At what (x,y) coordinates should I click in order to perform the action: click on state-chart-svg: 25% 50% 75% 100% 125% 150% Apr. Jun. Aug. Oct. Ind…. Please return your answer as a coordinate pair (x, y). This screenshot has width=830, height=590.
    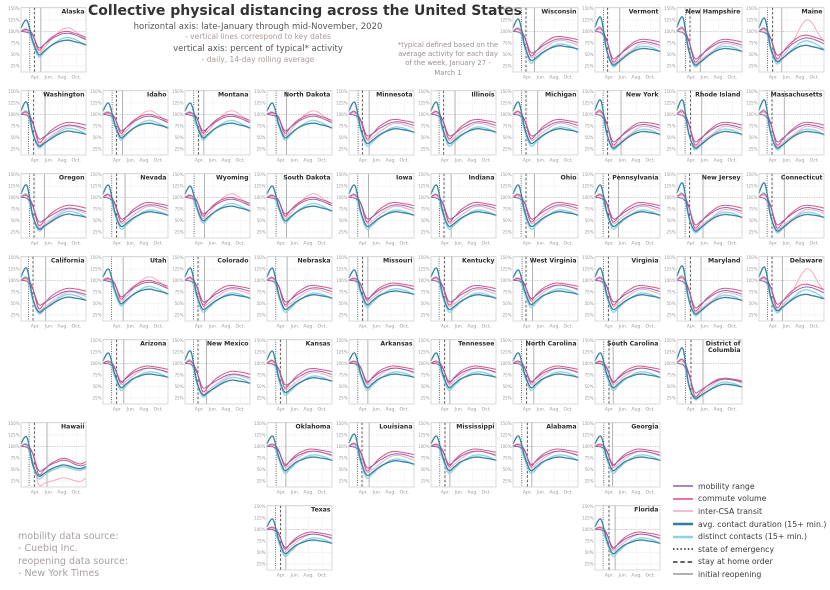
    Looking at the image, I should click on (457, 209).